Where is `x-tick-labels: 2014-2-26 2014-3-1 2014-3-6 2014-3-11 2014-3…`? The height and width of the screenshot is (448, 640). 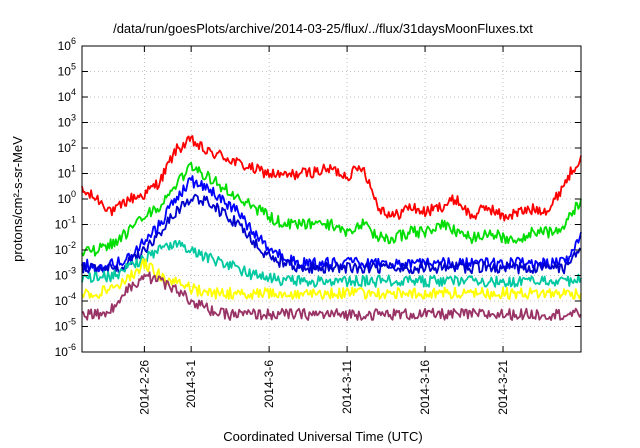 x-tick-labels: 2014-2-26 2014-3-1 2014-3-6 2014-3-11 2014-3… is located at coordinates (323, 387).